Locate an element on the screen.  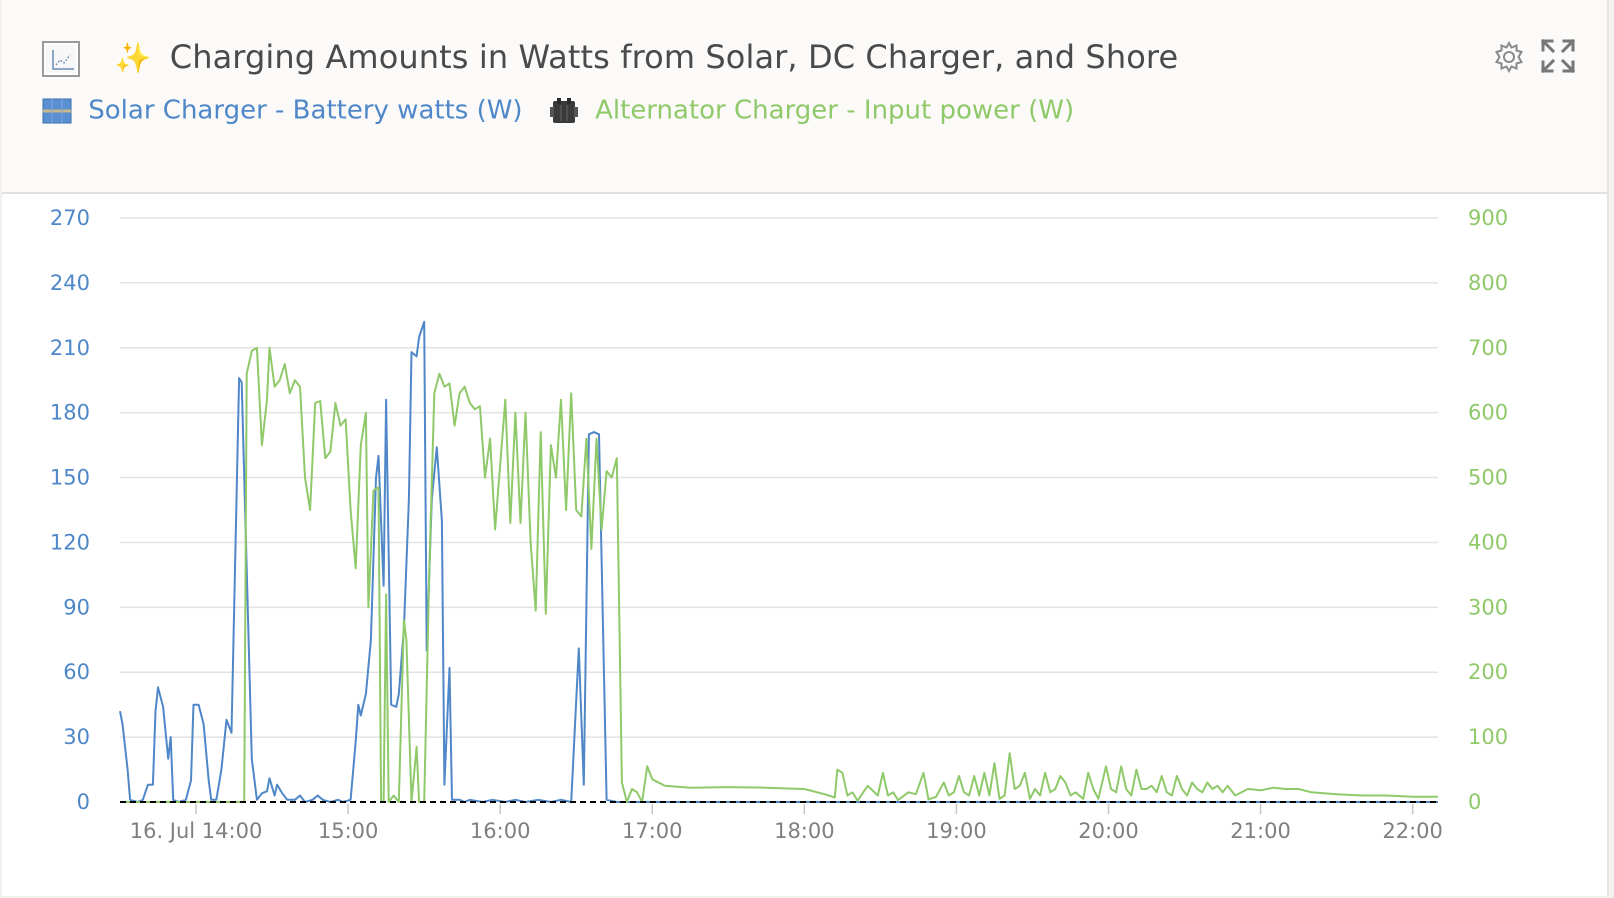
x-tick-label: 19:00 is located at coordinates (956, 831).